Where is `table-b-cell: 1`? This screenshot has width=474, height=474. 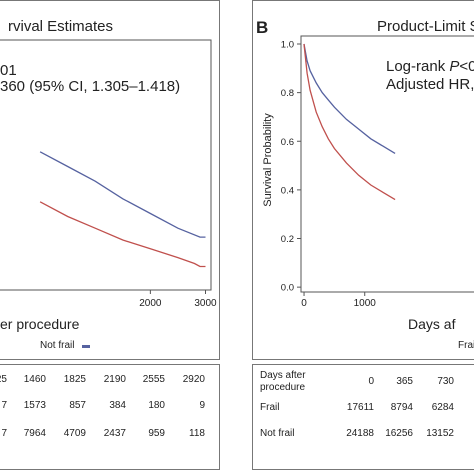
table-b-cell: 1 is located at coordinates (448, 381).